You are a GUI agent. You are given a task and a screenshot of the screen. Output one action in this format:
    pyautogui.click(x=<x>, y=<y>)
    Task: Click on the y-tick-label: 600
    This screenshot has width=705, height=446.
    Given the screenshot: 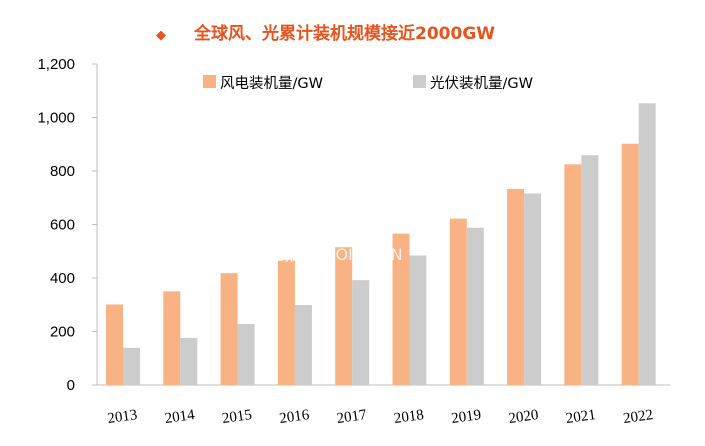 What is the action you would take?
    pyautogui.click(x=62, y=225)
    